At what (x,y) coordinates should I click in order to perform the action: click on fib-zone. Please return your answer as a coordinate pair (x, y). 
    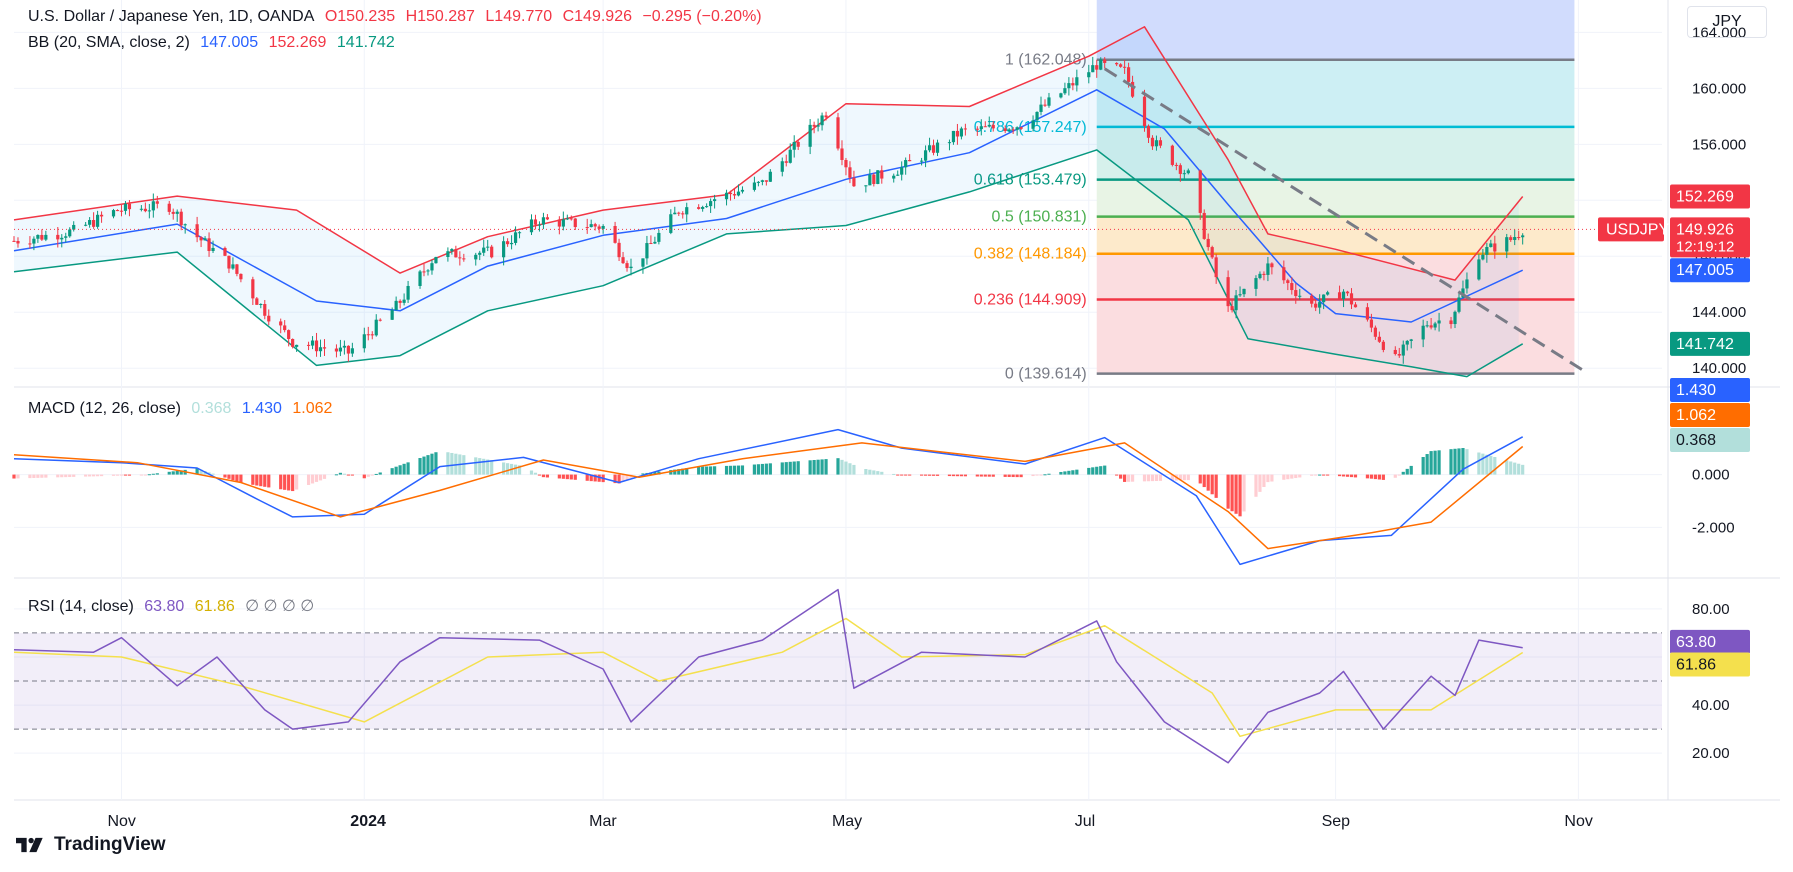
    Looking at the image, I should click on (1335, 336).